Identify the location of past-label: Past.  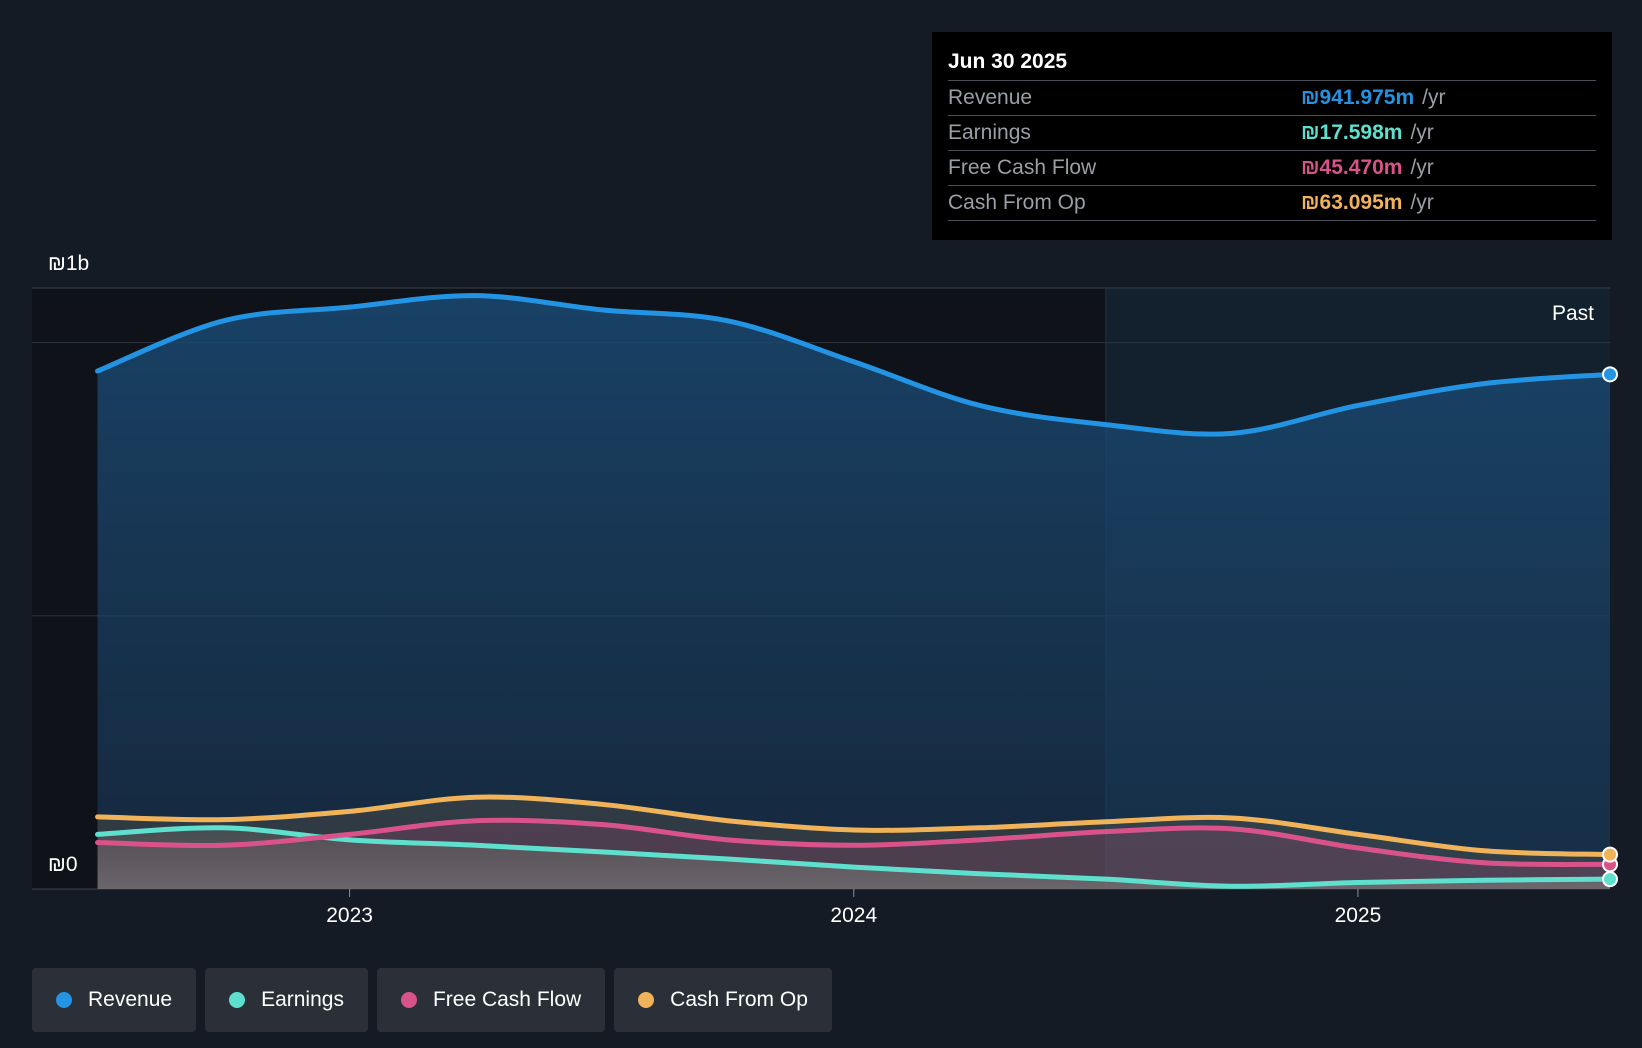
(1573, 313).